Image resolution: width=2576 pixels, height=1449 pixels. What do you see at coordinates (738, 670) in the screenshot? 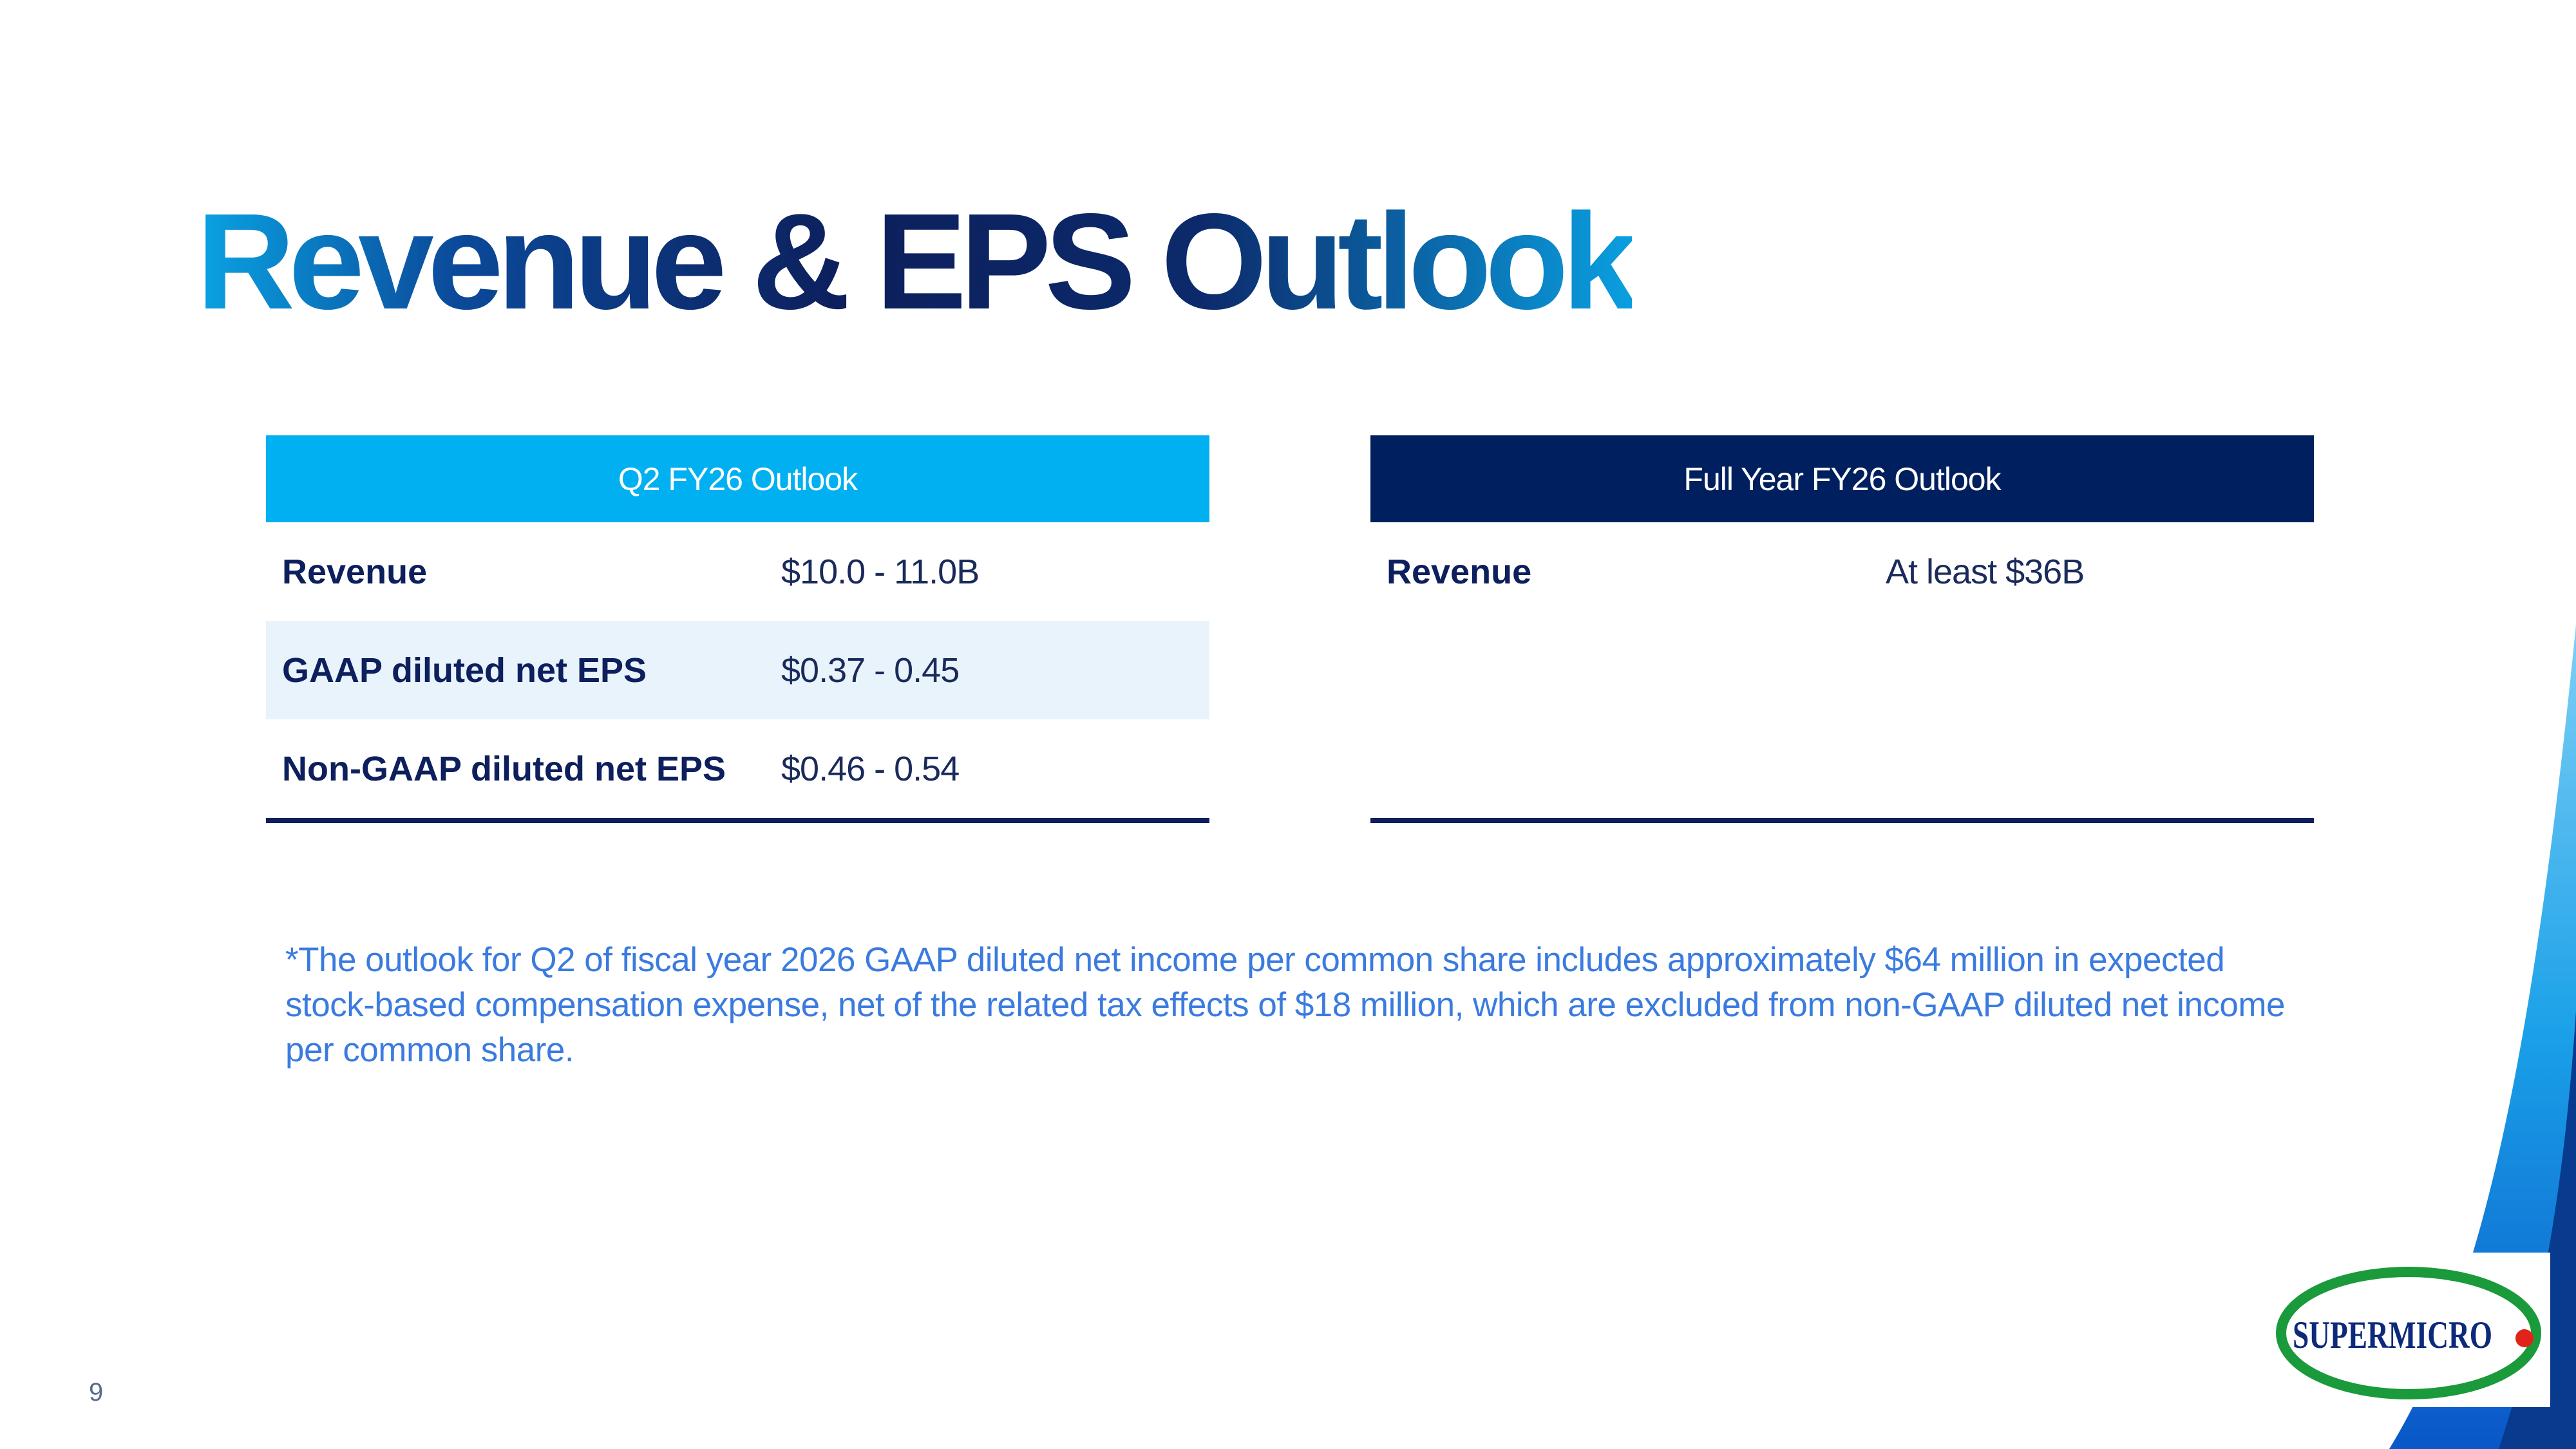
I see `table-row: GAAP diluted net EPS $0.37 - 0.45` at bounding box center [738, 670].